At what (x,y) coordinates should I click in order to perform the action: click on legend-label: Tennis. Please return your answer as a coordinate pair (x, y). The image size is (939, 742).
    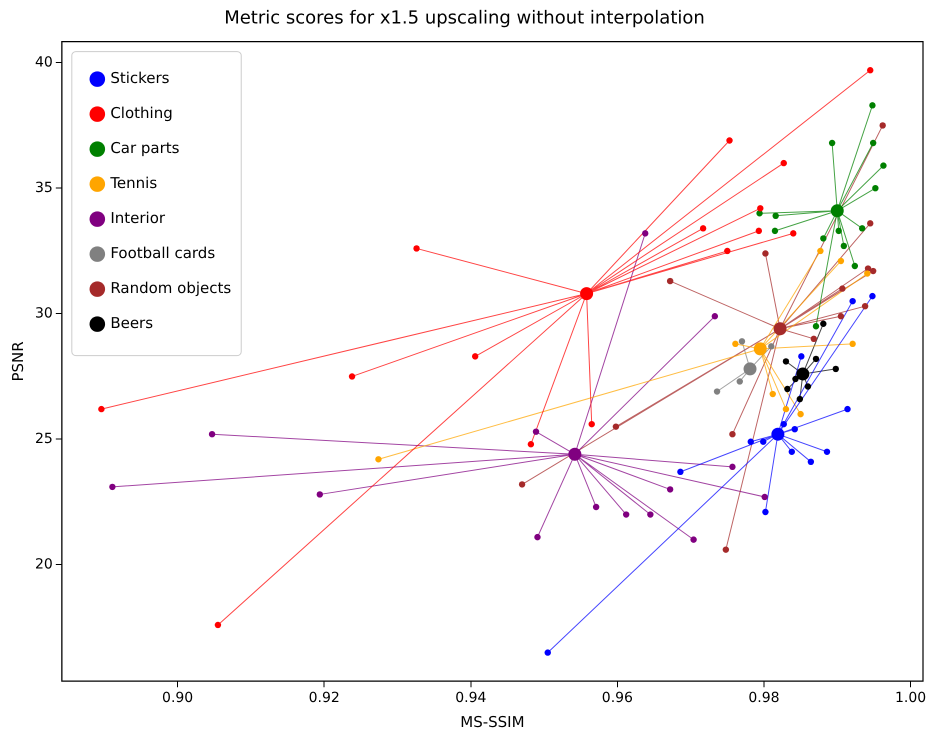
    Looking at the image, I should click on (133, 183).